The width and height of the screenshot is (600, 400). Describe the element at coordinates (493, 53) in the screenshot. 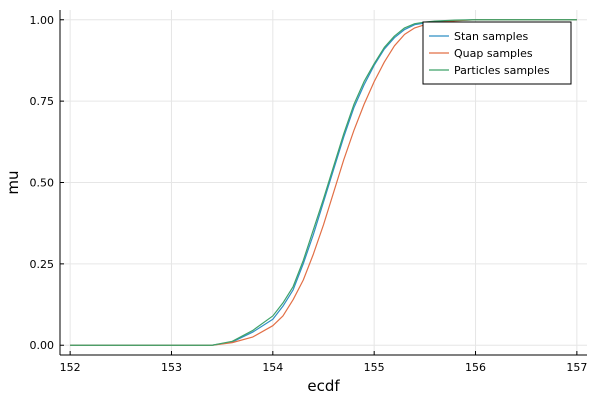

I see `legend-label: Quap samples` at that location.